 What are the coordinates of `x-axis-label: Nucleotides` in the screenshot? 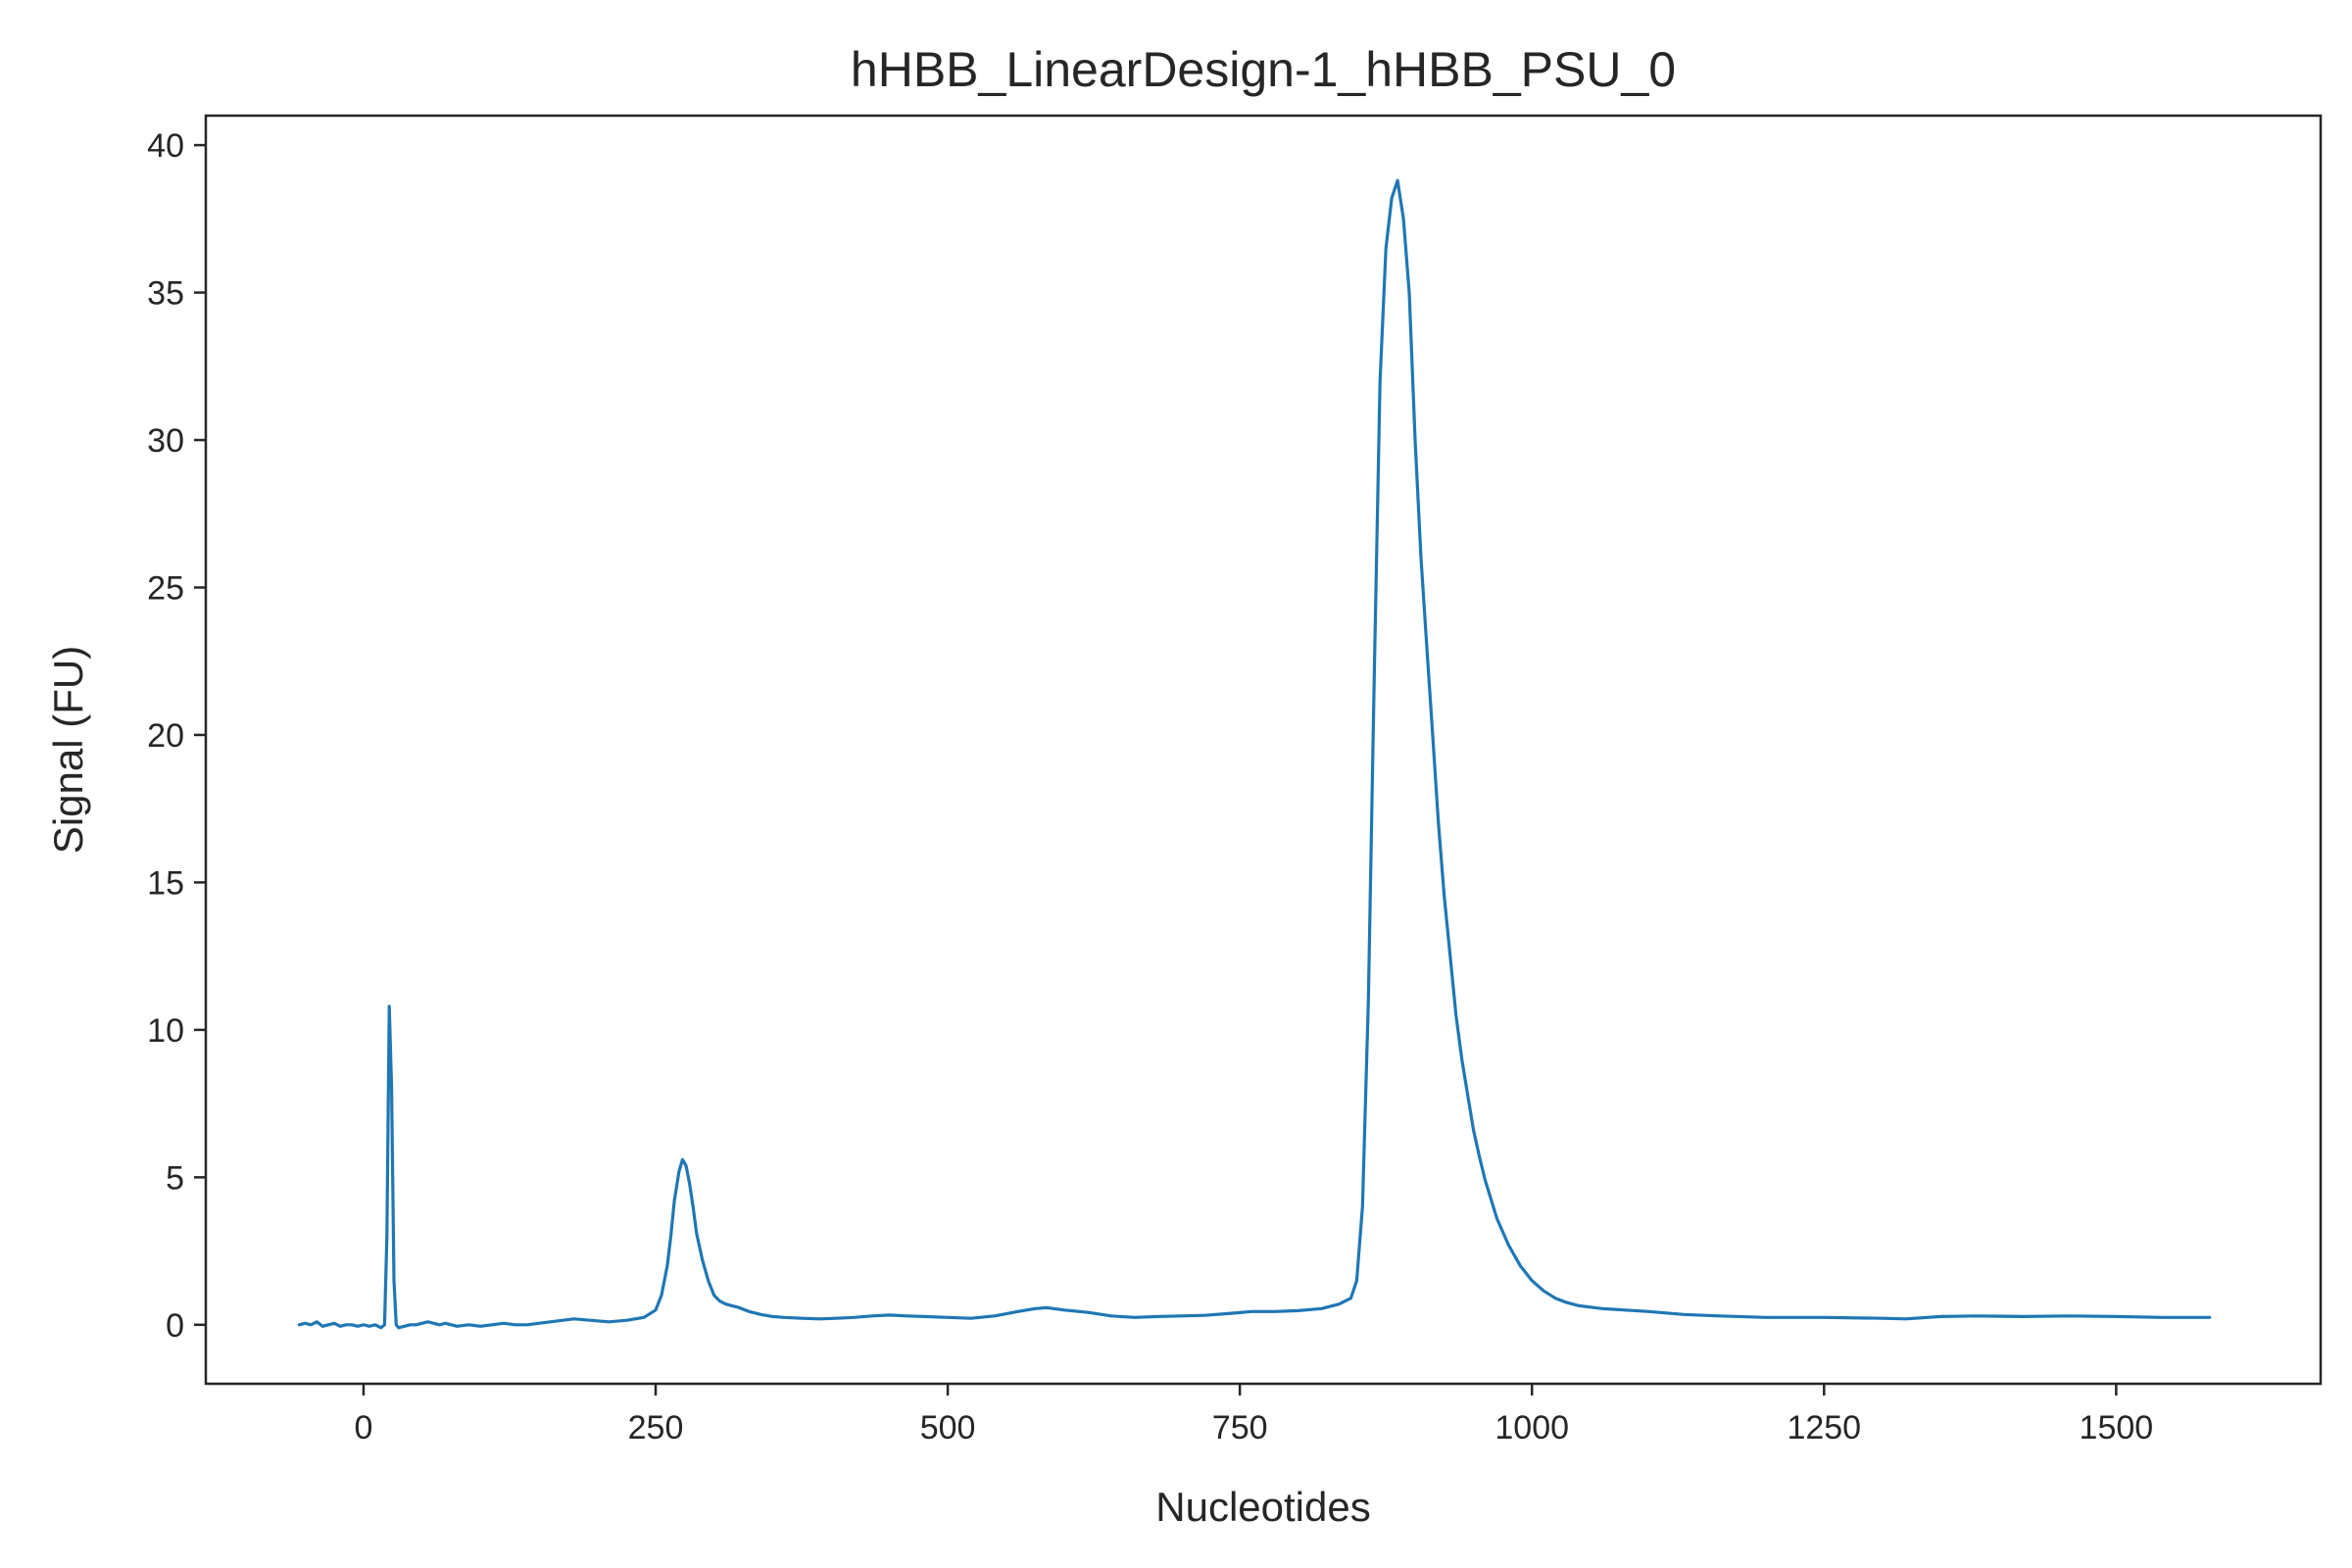 It's located at (1262, 1507).